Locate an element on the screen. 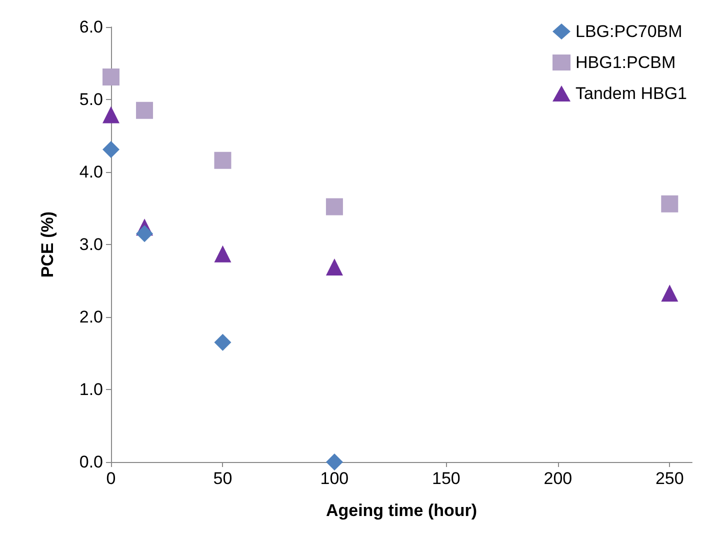  x-axis-title: Ageing time (hour) is located at coordinates (402, 510).